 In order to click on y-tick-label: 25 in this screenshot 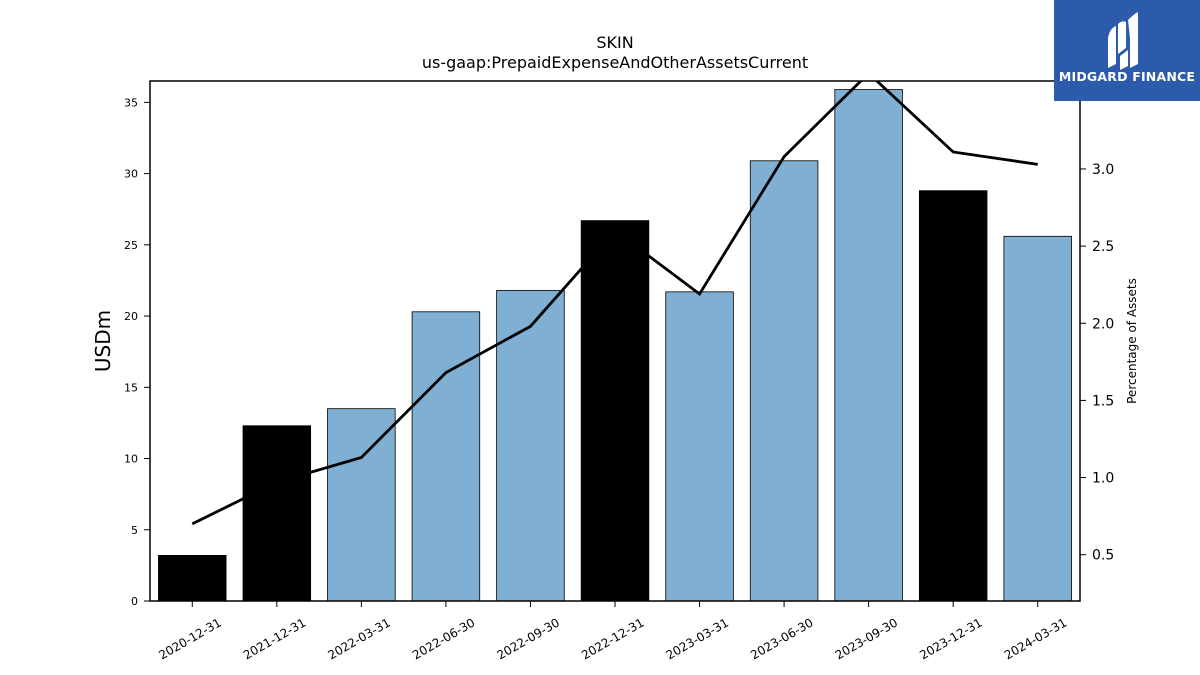, I will do `click(131, 245)`.